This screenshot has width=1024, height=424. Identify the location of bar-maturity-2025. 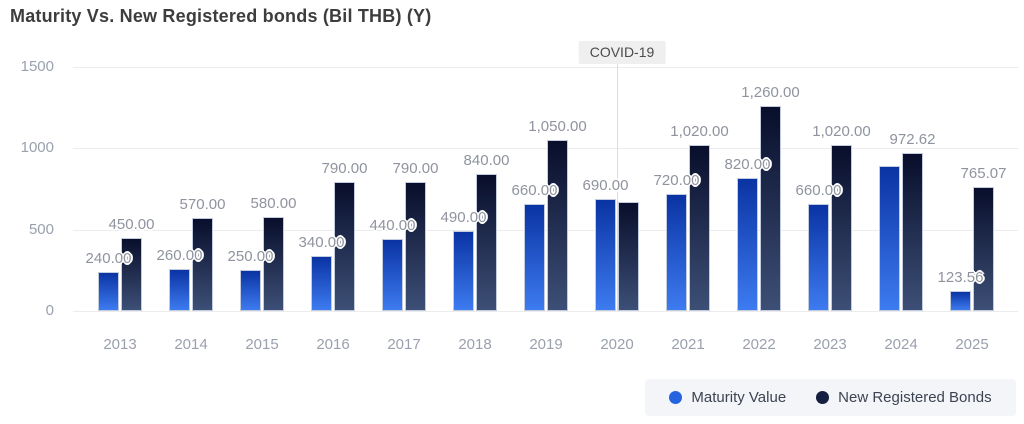
(960, 300).